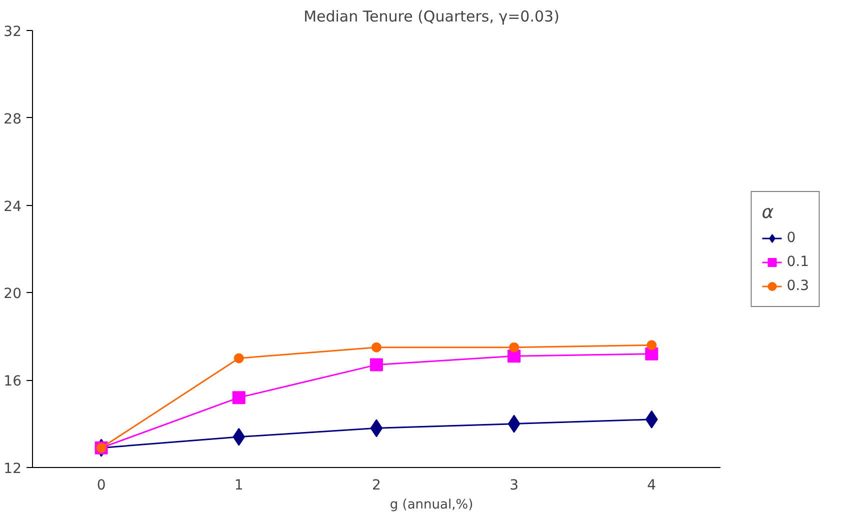 The width and height of the screenshot is (843, 524). I want to click on x-tick-label: 3, so click(514, 486).